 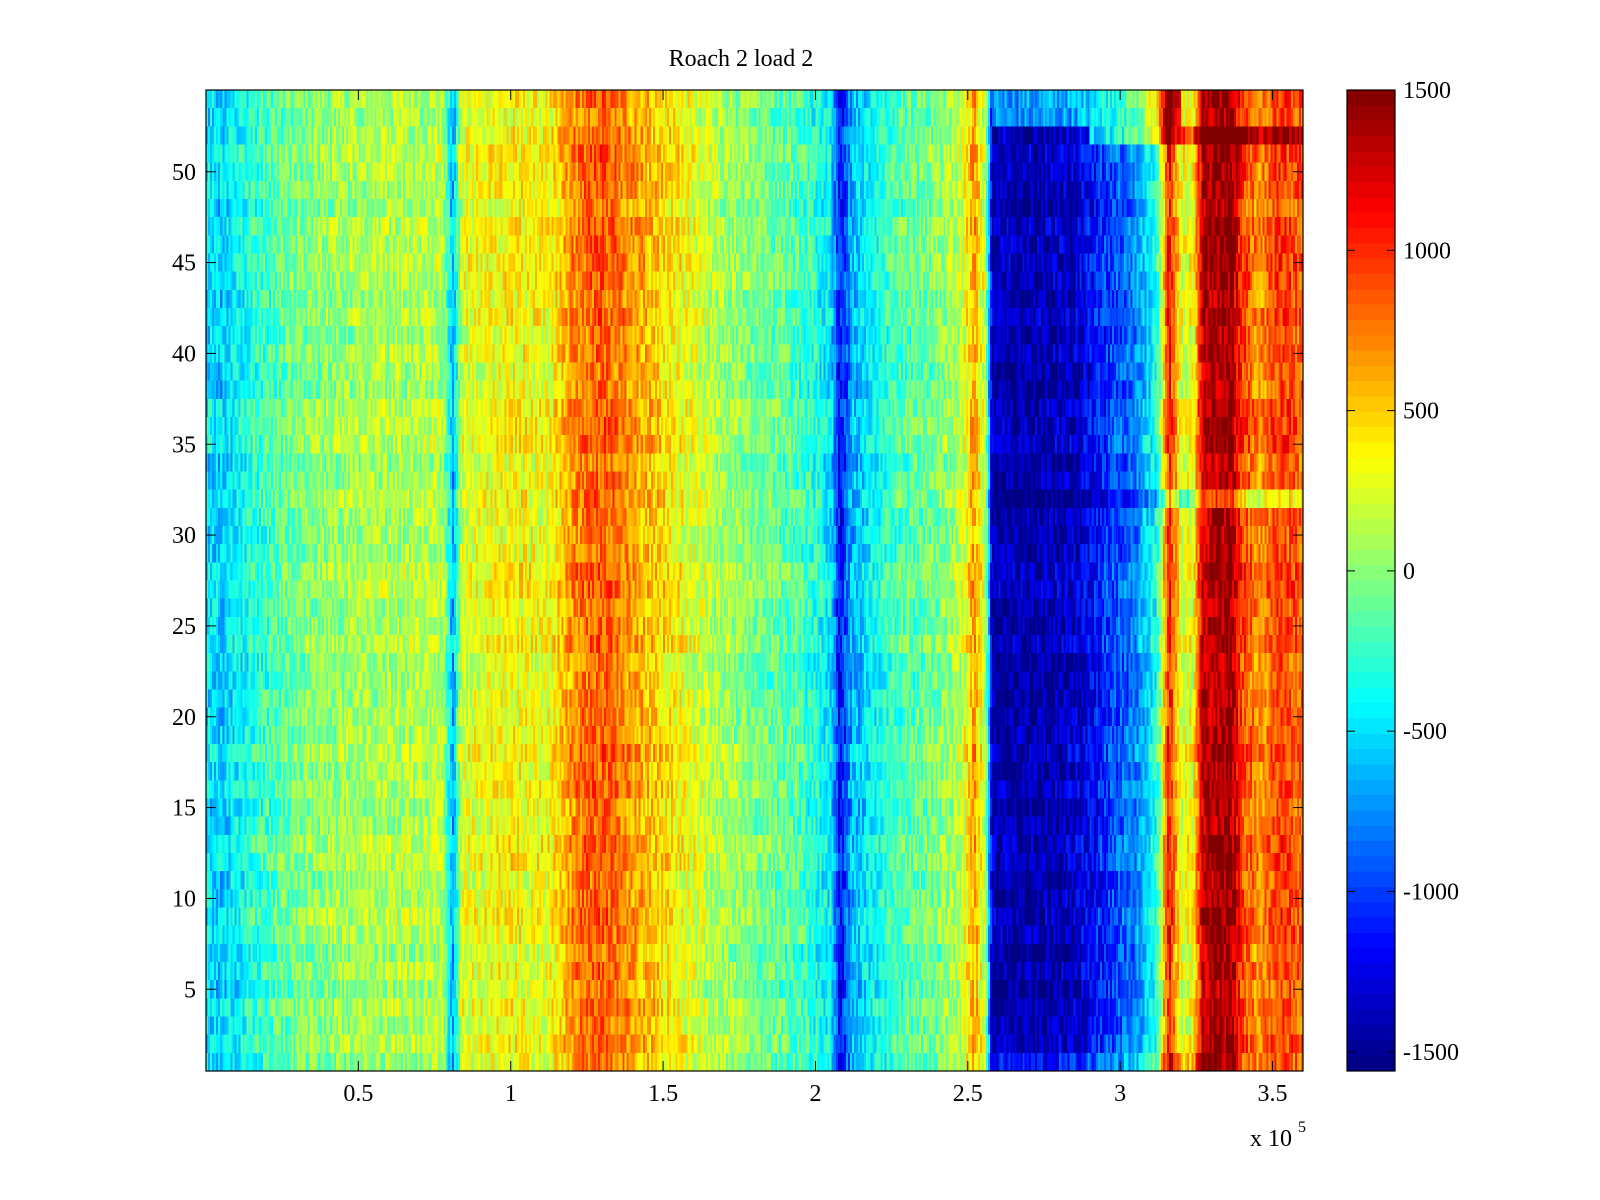 What do you see at coordinates (1409, 572) in the screenshot?
I see `colorbar-tick-label: 0` at bounding box center [1409, 572].